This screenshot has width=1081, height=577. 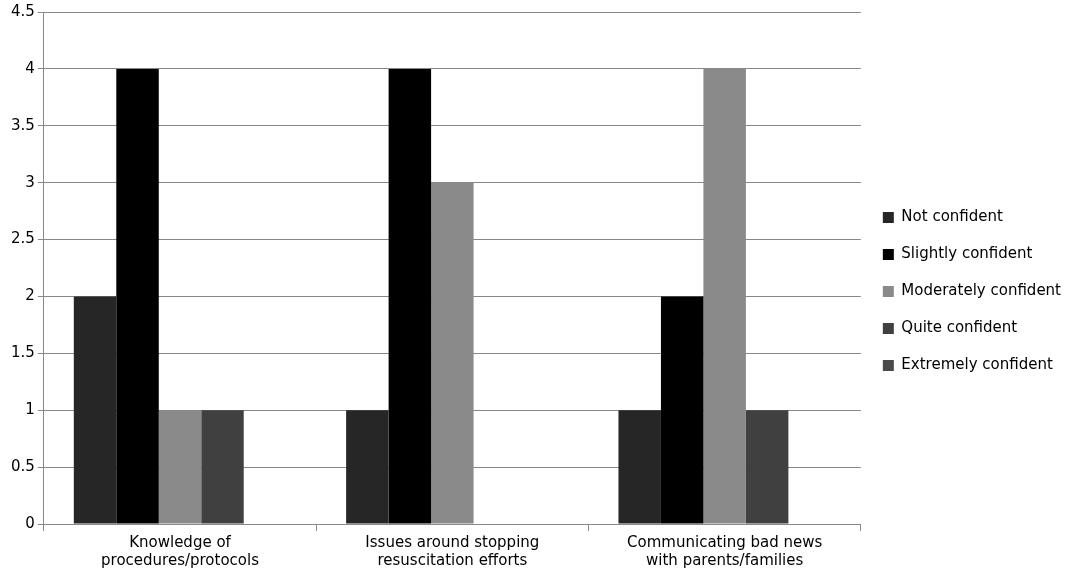 What do you see at coordinates (977, 364) in the screenshot?
I see `legend-label: Extremely confident` at bounding box center [977, 364].